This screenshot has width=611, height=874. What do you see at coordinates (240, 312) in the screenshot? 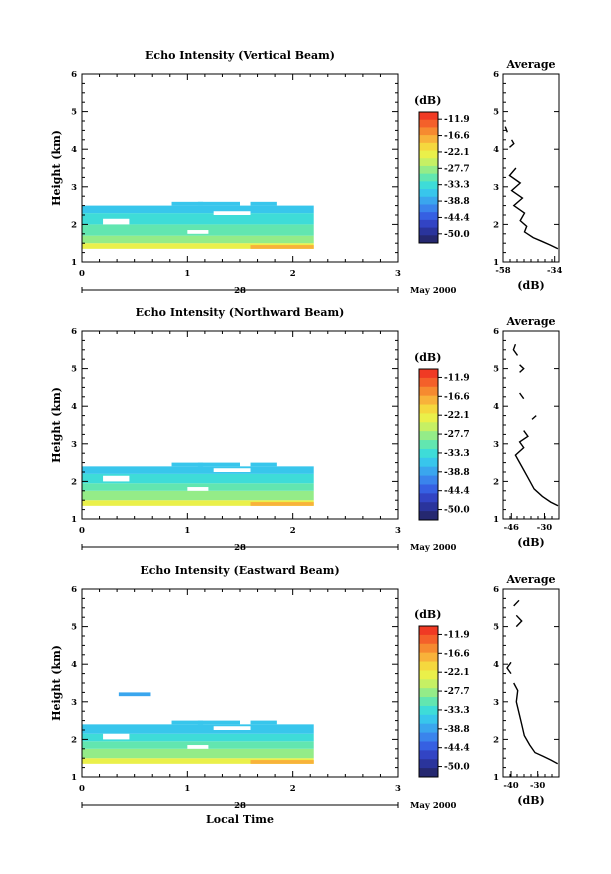
I see `chart-title: Echo Intensity (Northward Beam)` at bounding box center [240, 312].